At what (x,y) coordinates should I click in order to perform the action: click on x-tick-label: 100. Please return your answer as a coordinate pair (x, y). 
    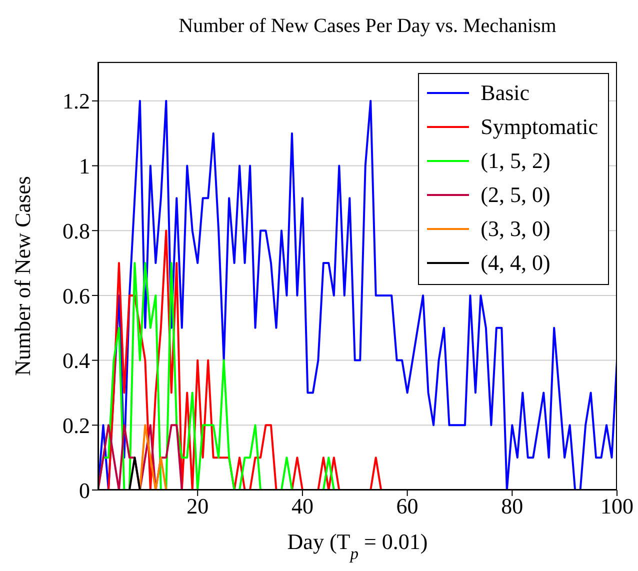
    Looking at the image, I should click on (617, 506).